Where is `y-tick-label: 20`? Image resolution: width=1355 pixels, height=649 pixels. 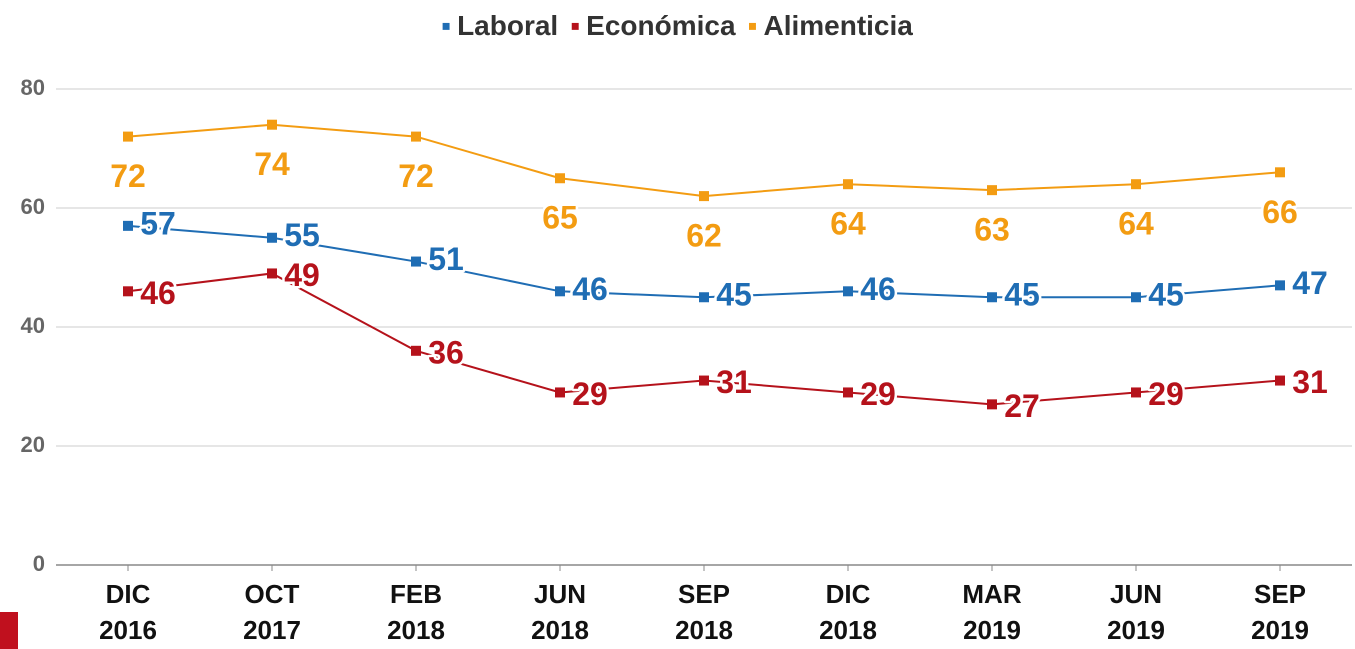
y-tick-label: 20 is located at coordinates (33, 444).